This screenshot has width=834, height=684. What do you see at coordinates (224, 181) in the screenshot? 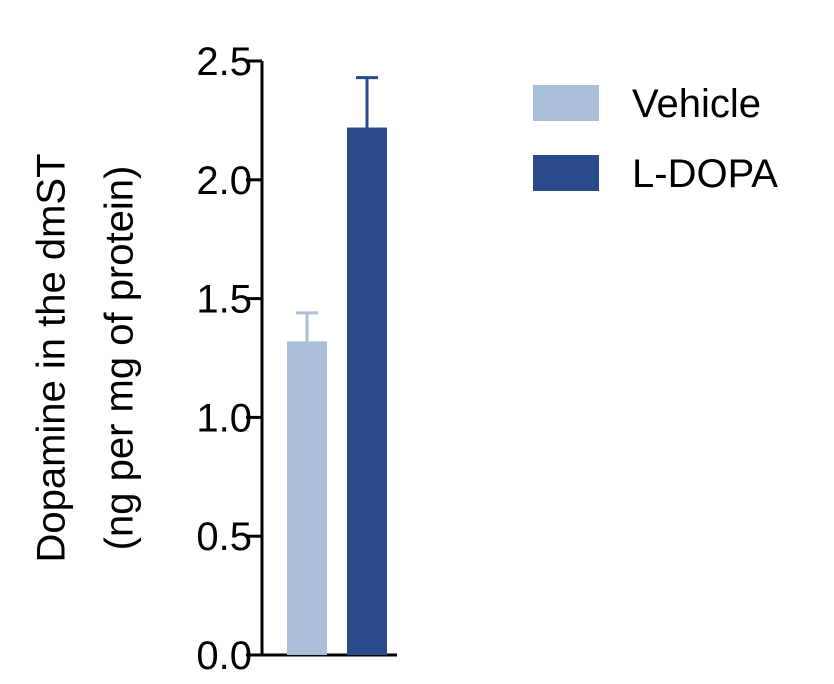
I see `y-tick-label: 2.0` at bounding box center [224, 181].